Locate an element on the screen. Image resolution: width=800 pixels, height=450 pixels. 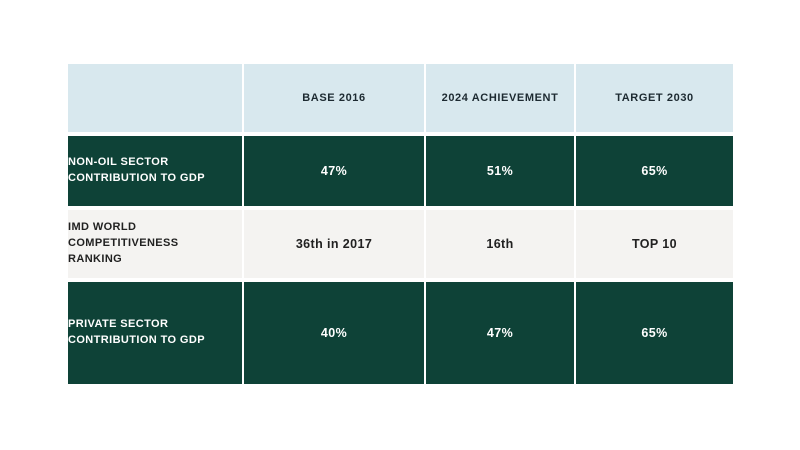
column-header-target-2030: TARGET 2030 is located at coordinates (654, 98).